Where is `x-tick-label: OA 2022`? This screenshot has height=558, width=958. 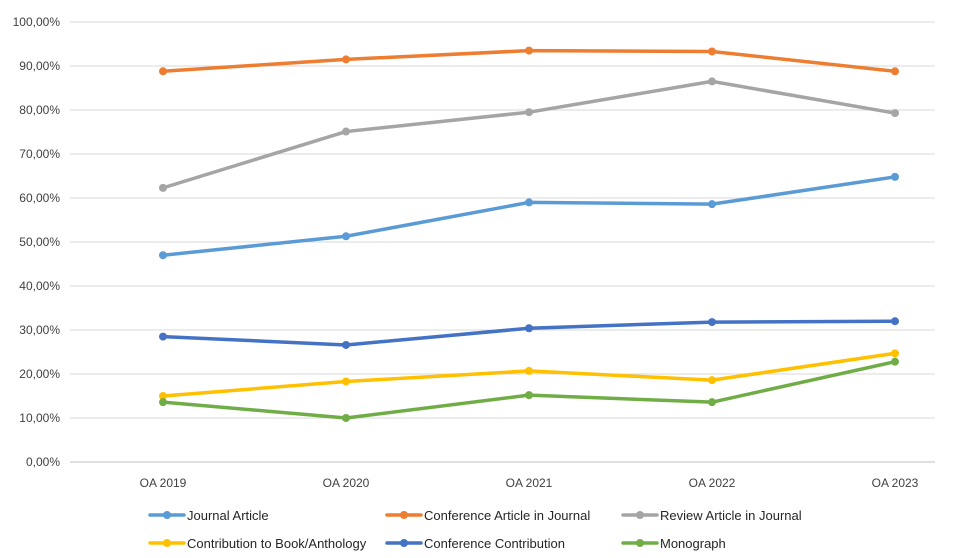 x-tick-label: OA 2022 is located at coordinates (712, 483).